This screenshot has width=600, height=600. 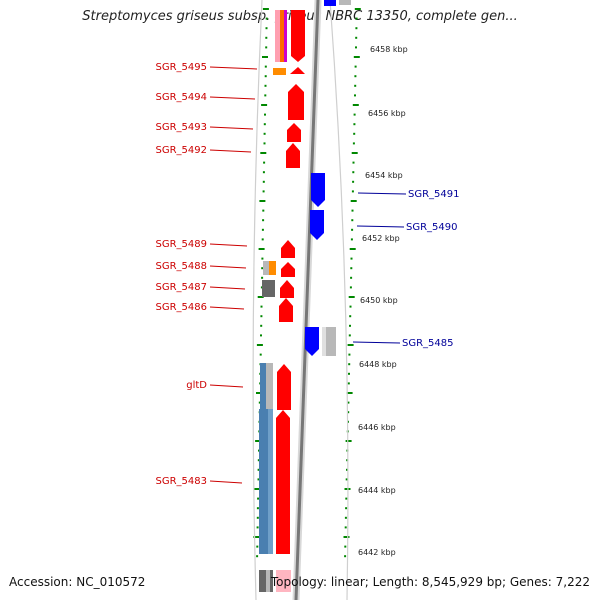 I want to click on forward-features, so click(x=282, y=301).